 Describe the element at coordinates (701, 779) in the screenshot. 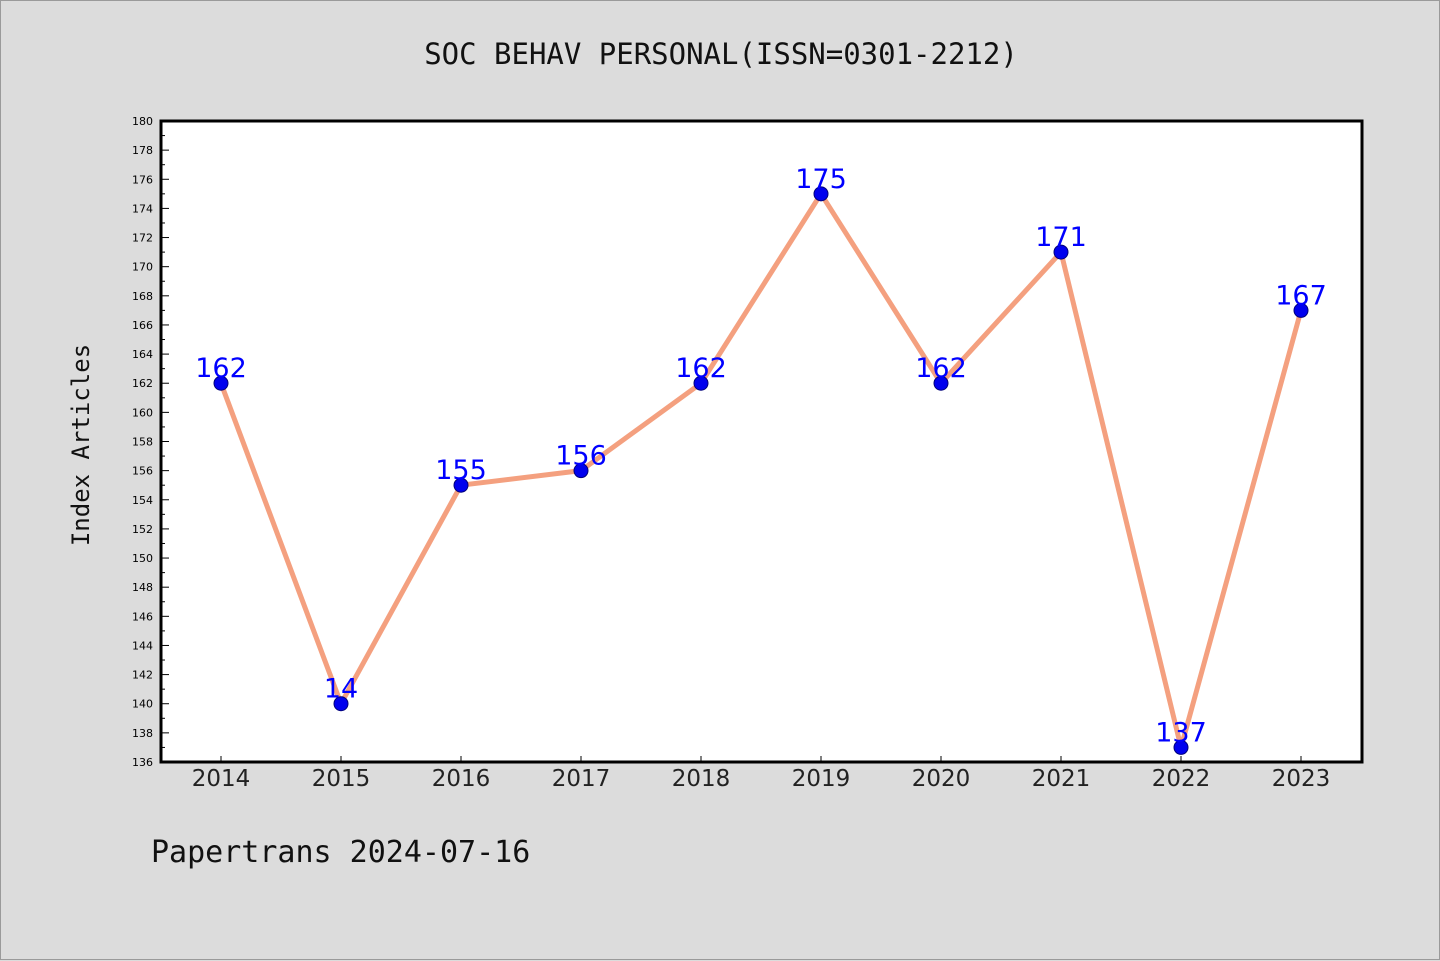

I see `x-tick-label: 2018` at that location.